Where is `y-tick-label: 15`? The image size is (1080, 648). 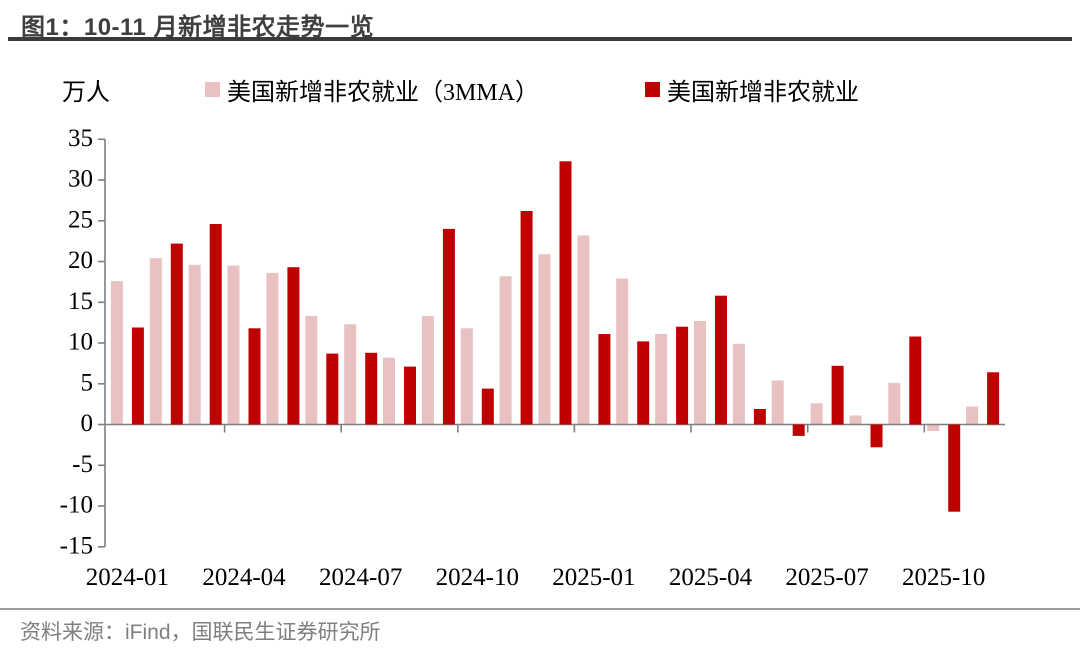
y-tick-label: 15 is located at coordinates (80, 301).